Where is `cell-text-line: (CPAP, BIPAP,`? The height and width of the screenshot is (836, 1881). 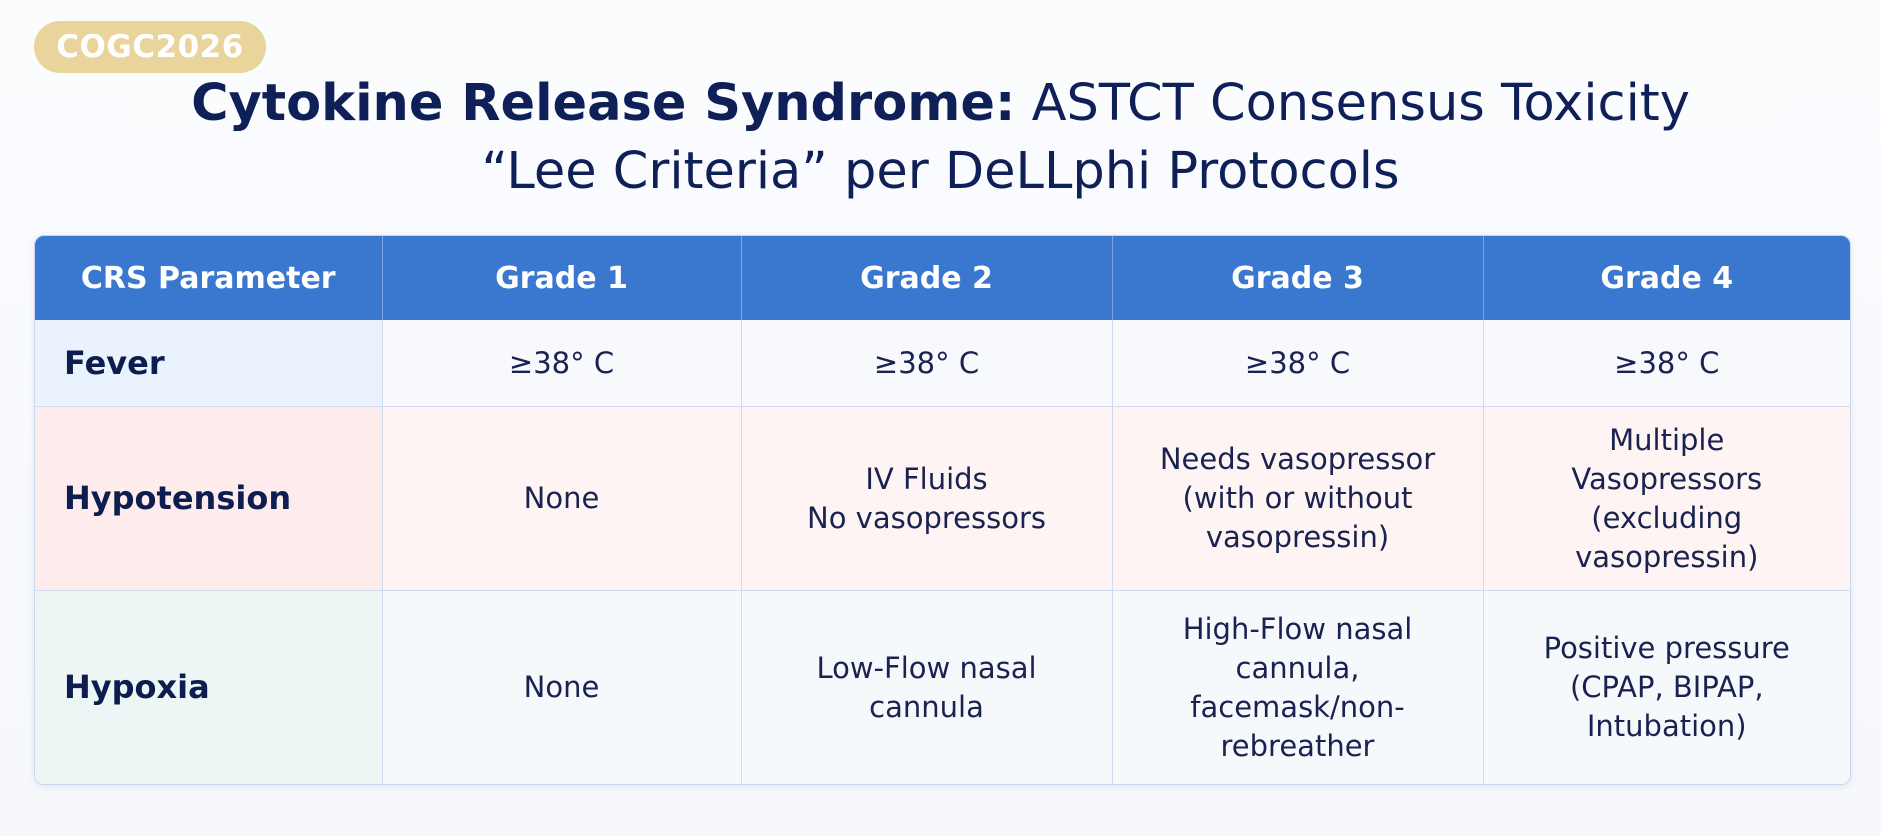
cell-text-line: (CPAP, BIPAP, is located at coordinates (1666, 687).